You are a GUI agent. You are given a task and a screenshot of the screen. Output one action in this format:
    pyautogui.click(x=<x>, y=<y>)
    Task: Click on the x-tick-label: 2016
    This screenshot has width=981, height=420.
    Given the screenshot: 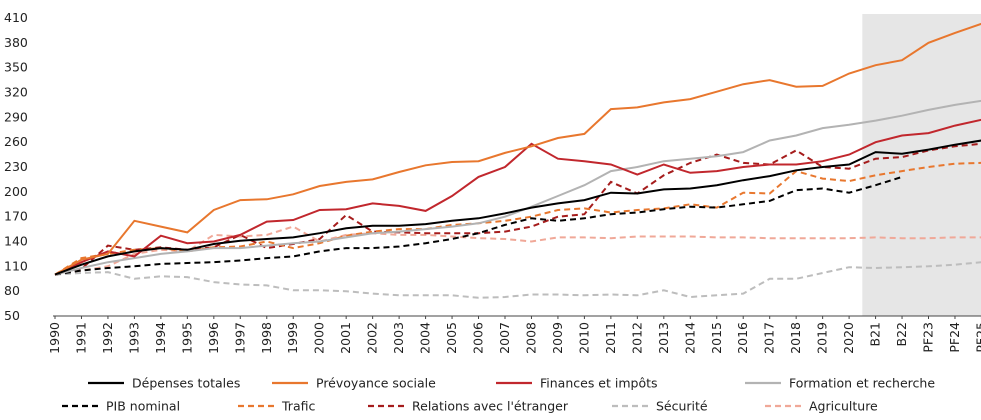 What is the action you would take?
    pyautogui.click(x=742, y=338)
    